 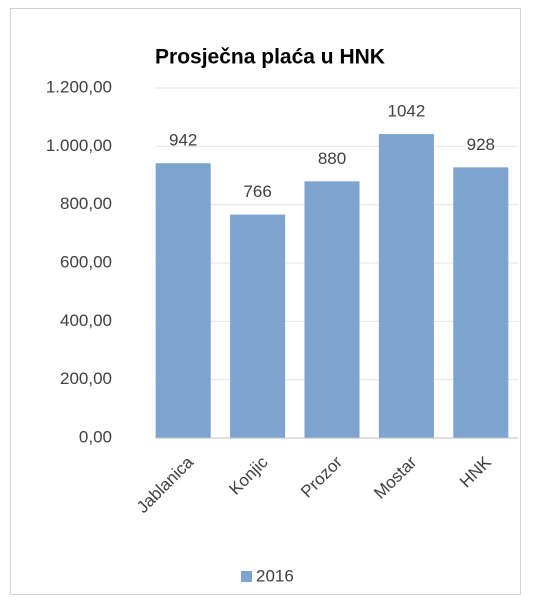 I want to click on y-tick-label: 400,00, so click(x=86, y=320).